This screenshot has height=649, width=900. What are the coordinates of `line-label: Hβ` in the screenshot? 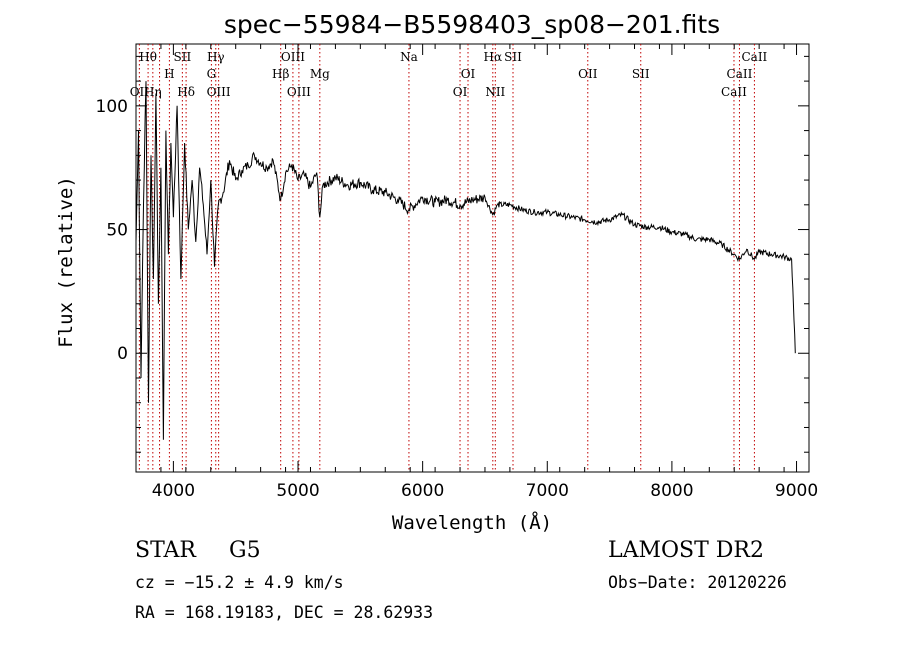 It's located at (280, 74).